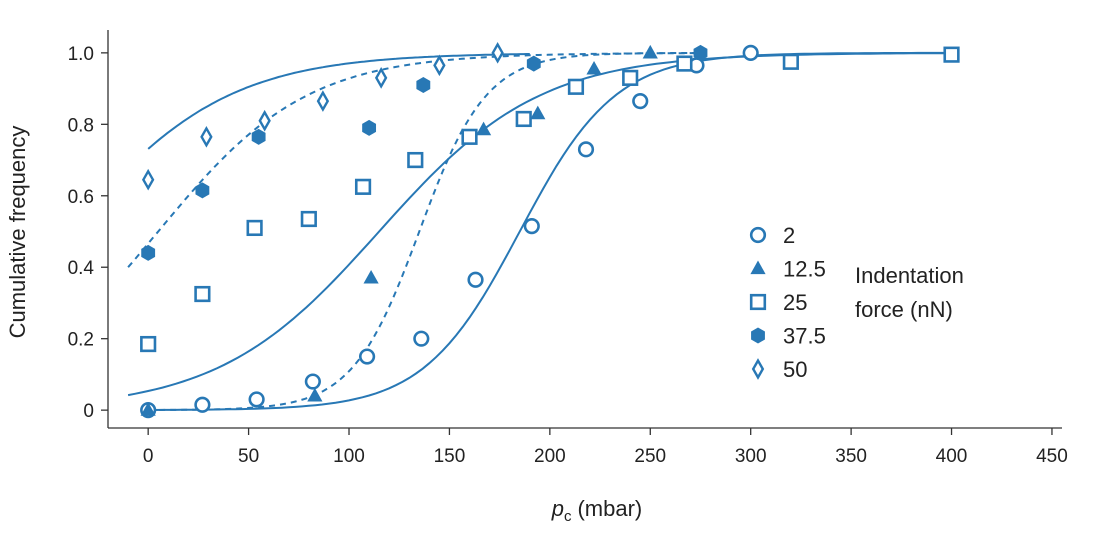 This screenshot has height=537, width=1094. I want to click on x-axis-symbol: p, so click(557, 508).